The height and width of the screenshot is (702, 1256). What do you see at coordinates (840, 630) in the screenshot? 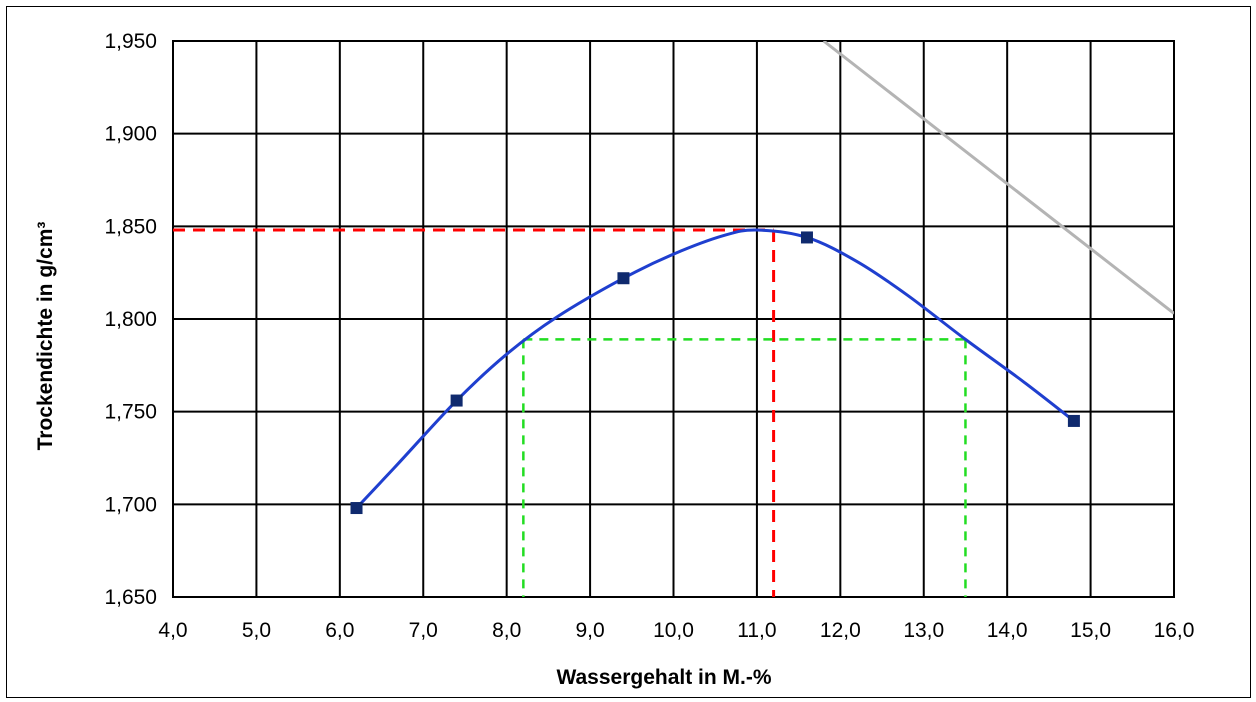
I see `x-tick-label: 12,0` at bounding box center [840, 630].